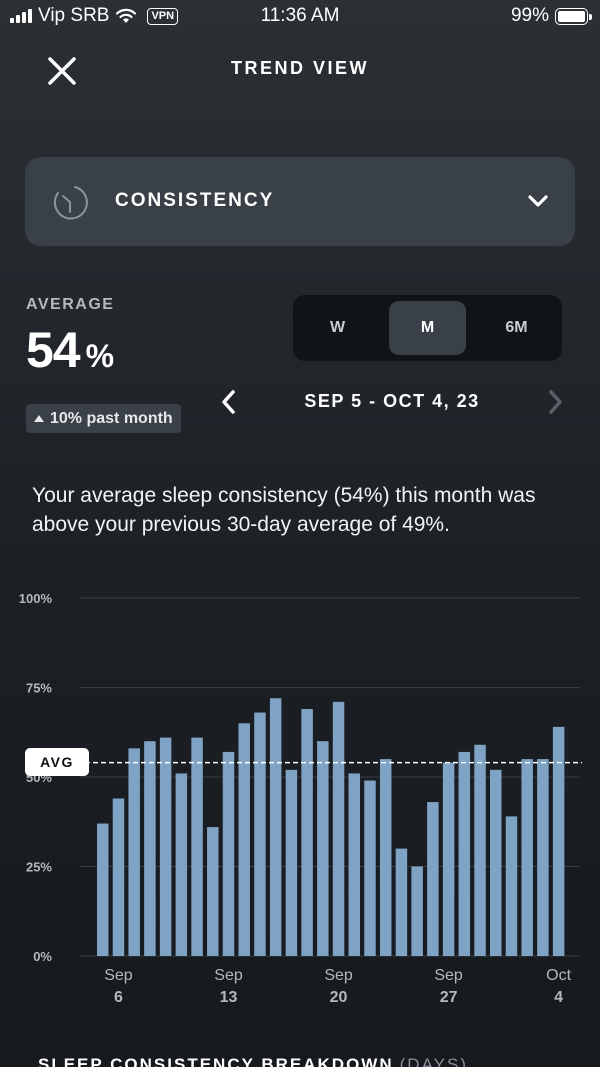  Describe the element at coordinates (39, 867) in the screenshot. I see `y-tick-label: 25%` at that location.